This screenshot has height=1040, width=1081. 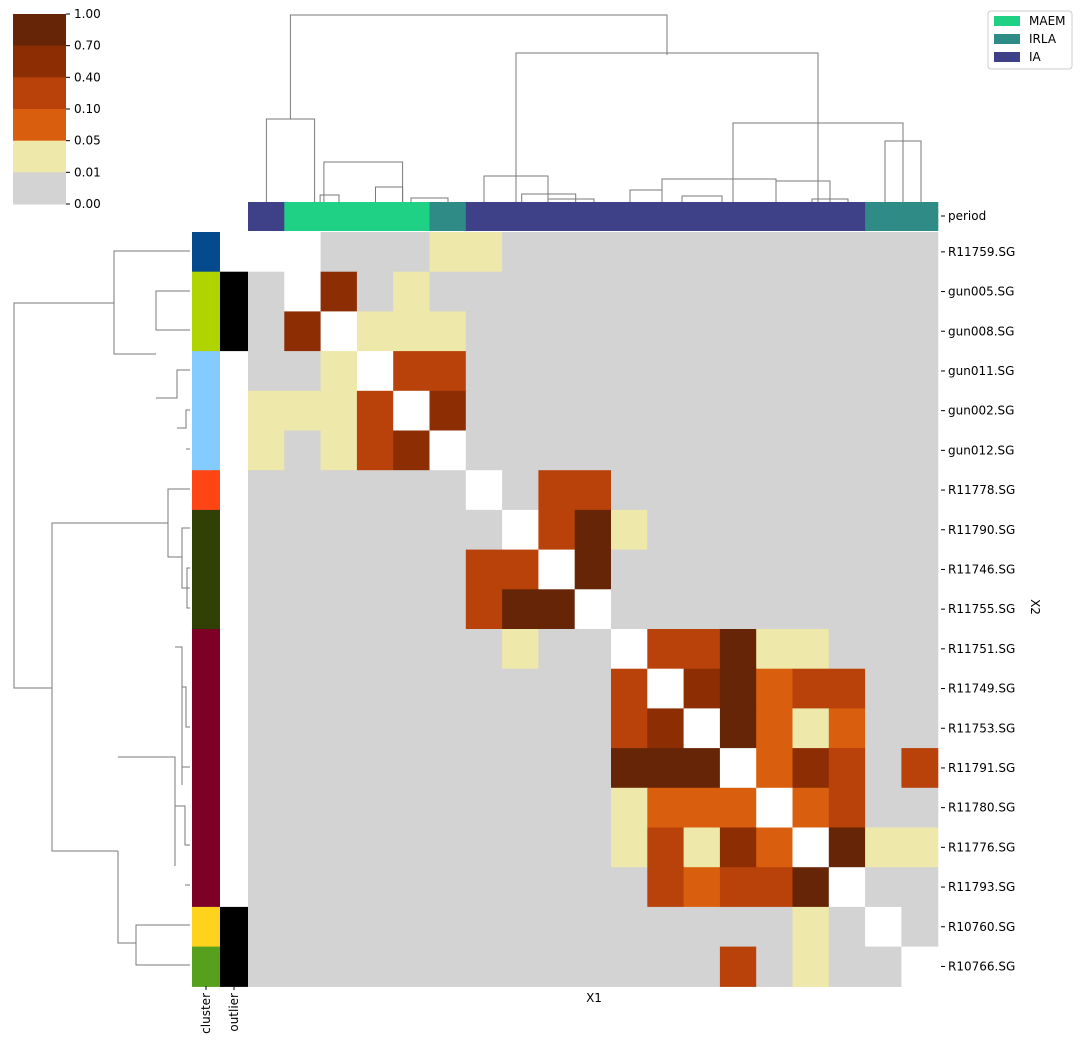 What do you see at coordinates (981, 530) in the screenshot?
I see `row-label: R11790.SG` at bounding box center [981, 530].